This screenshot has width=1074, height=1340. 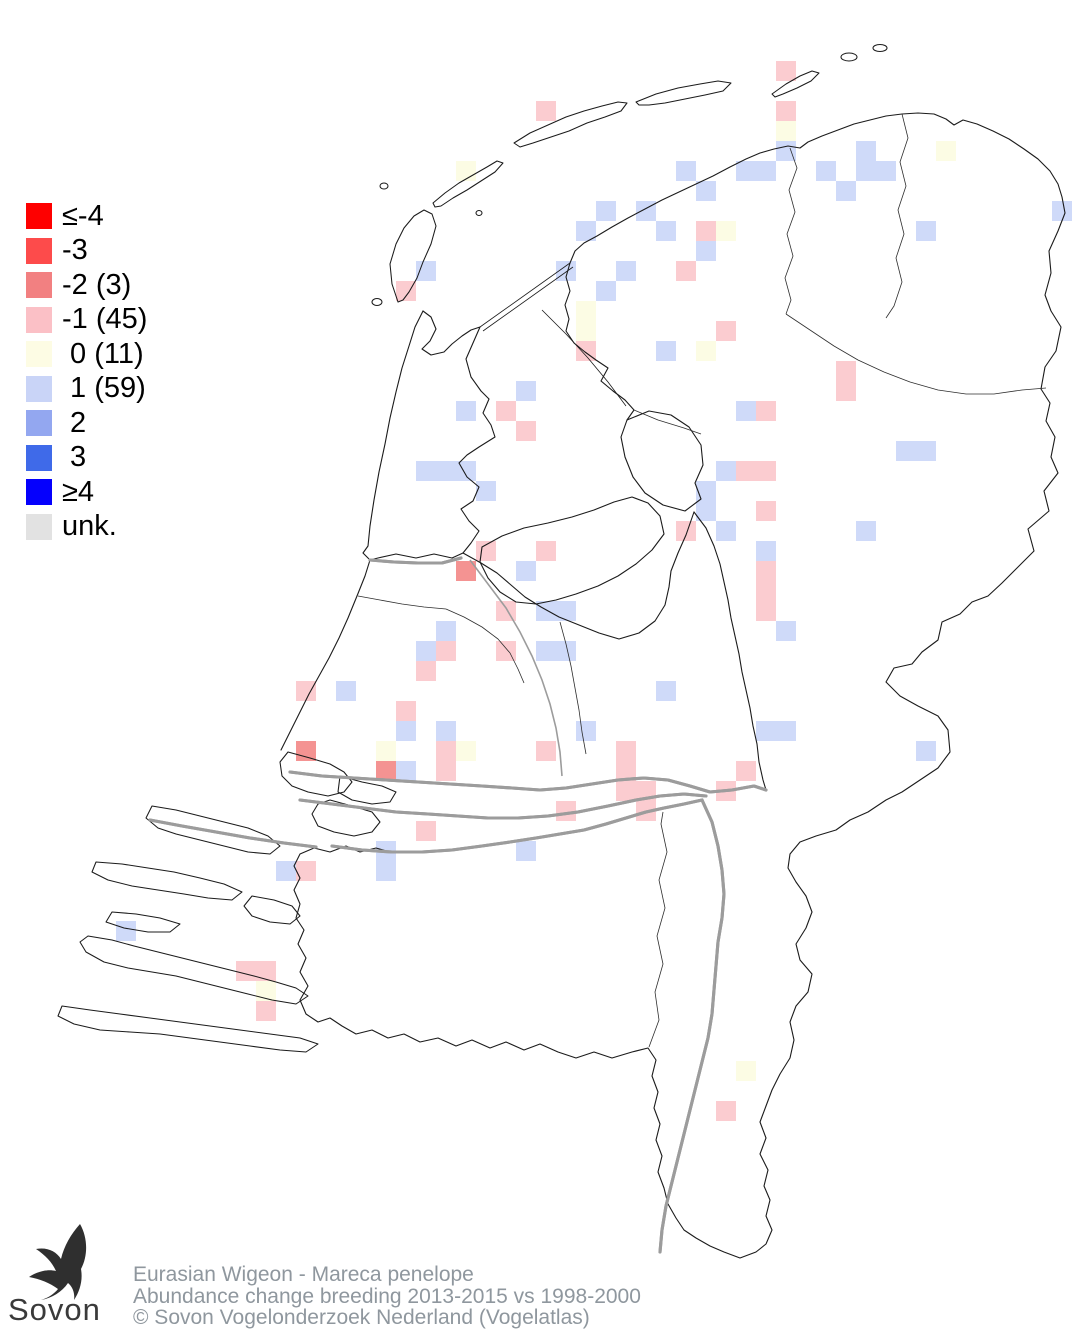 I want to click on rottumeroog-islet, so click(x=880, y=48).